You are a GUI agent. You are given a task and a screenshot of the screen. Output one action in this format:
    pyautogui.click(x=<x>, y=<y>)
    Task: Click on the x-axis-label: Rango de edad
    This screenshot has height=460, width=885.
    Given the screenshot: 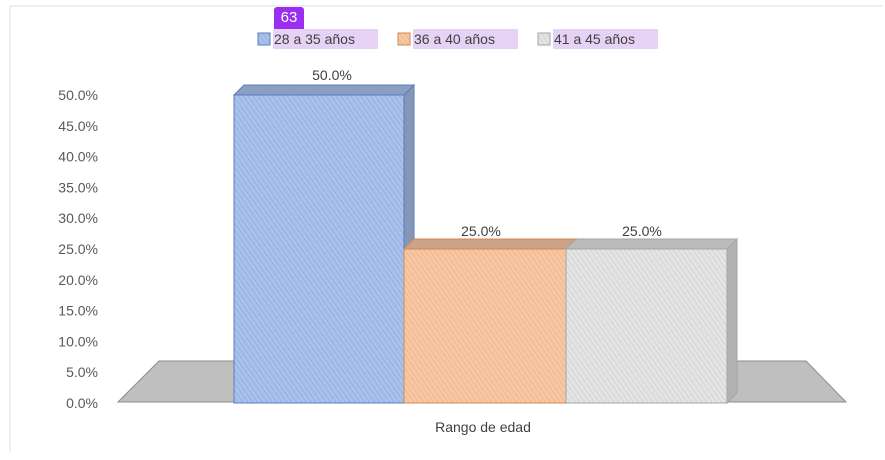 What is the action you would take?
    pyautogui.click(x=483, y=427)
    